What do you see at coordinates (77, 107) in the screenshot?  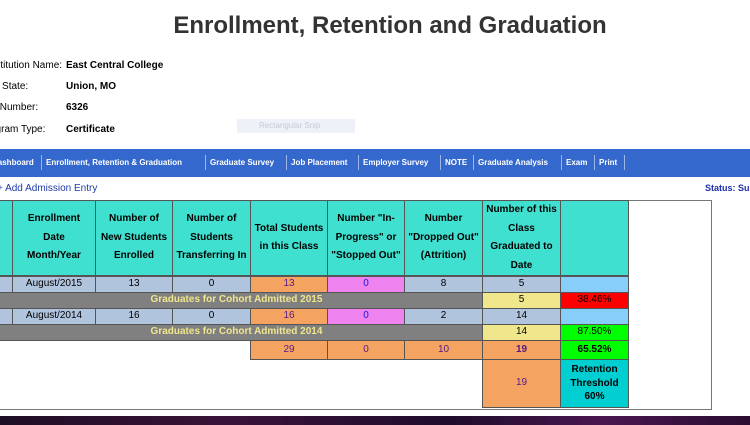 I see `id-number-value: 6326` at bounding box center [77, 107].